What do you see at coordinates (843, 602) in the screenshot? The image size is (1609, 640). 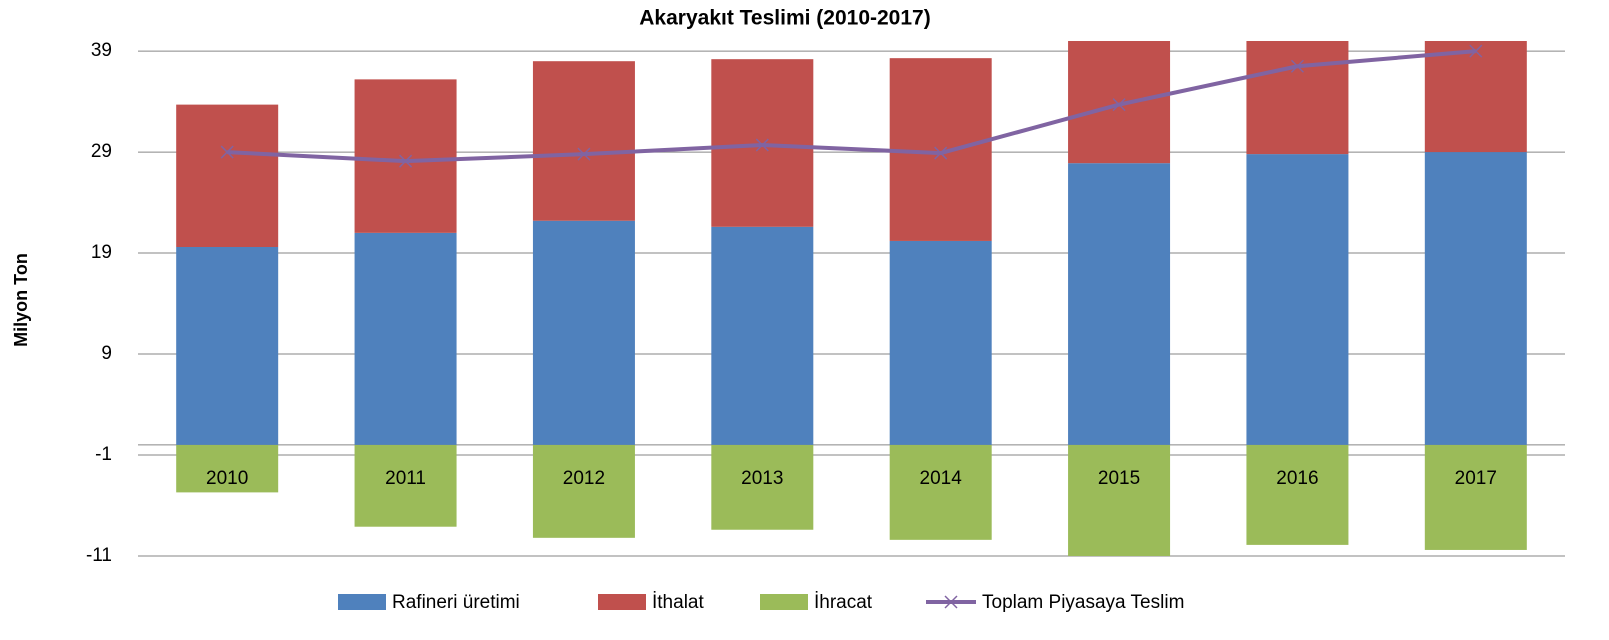 I see `legend-label: İhracat` at bounding box center [843, 602].